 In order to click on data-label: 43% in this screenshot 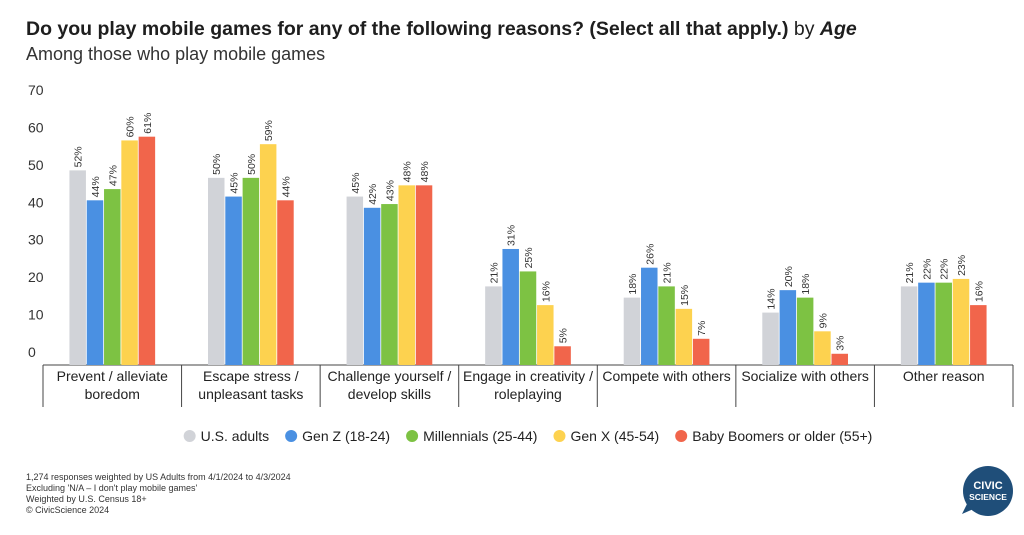, I will do `click(390, 190)`.